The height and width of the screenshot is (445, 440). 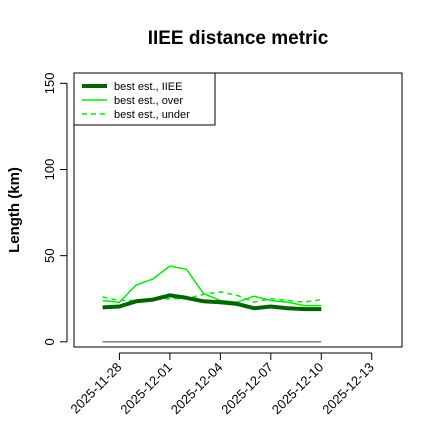 I want to click on legend-label: best est., IIEE, so click(x=148, y=87).